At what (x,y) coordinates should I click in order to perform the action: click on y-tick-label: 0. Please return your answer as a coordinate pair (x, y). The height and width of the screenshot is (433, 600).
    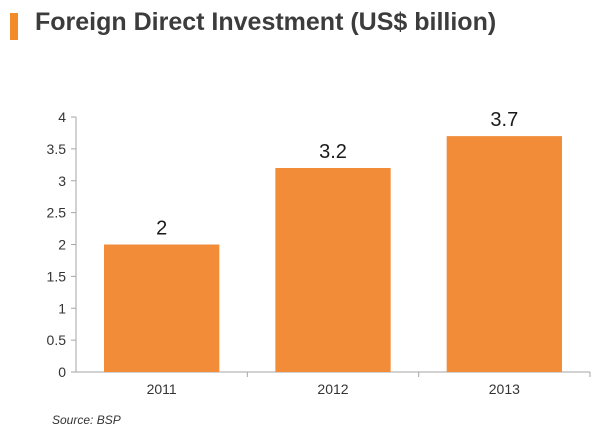
    Looking at the image, I should click on (62, 372).